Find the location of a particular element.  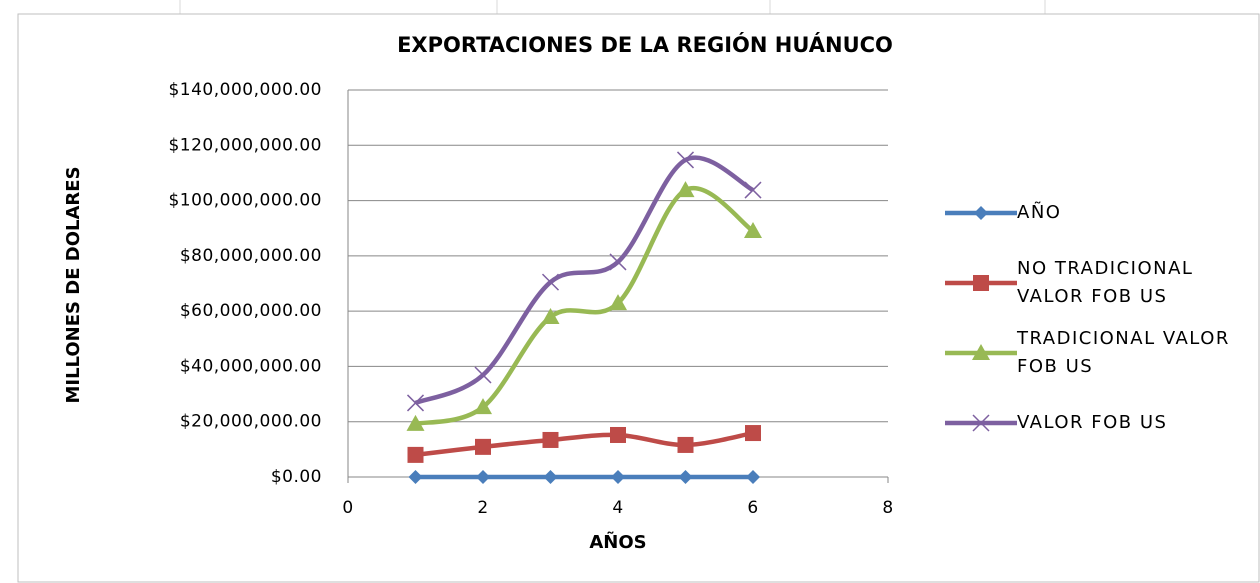

y-tick-label: $40,000,000.00 is located at coordinates (251, 366).